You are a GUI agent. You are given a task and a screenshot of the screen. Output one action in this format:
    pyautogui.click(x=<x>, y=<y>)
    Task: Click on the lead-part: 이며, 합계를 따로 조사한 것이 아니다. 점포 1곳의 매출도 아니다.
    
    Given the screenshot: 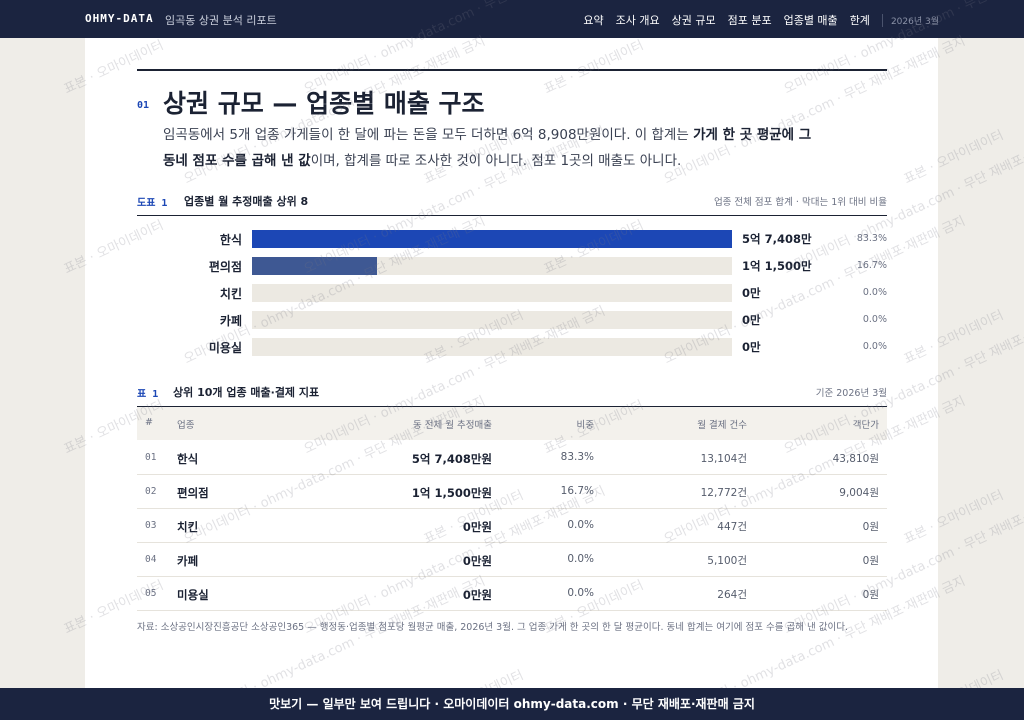 What is the action you would take?
    pyautogui.click(x=496, y=161)
    